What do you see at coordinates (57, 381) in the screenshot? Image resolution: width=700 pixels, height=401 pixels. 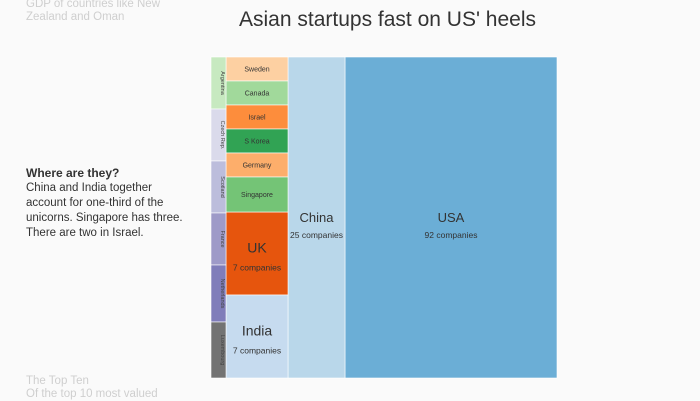 I see `faded-next-heading: The Top Ten` at bounding box center [57, 381].